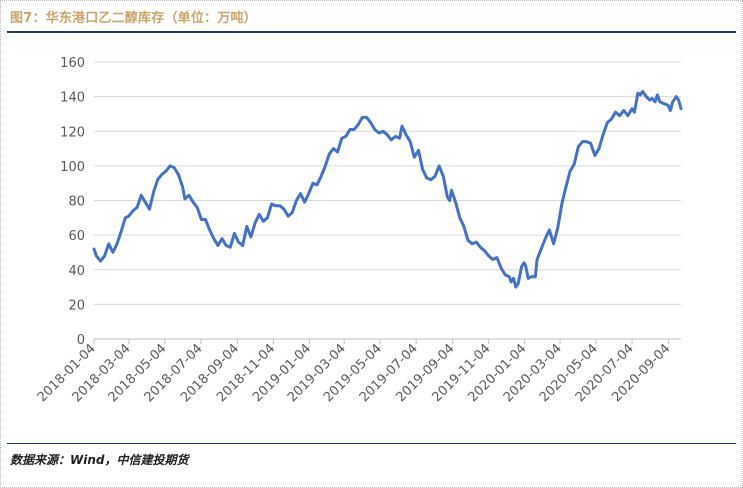  I want to click on y-tick-label: 80, so click(76, 202).